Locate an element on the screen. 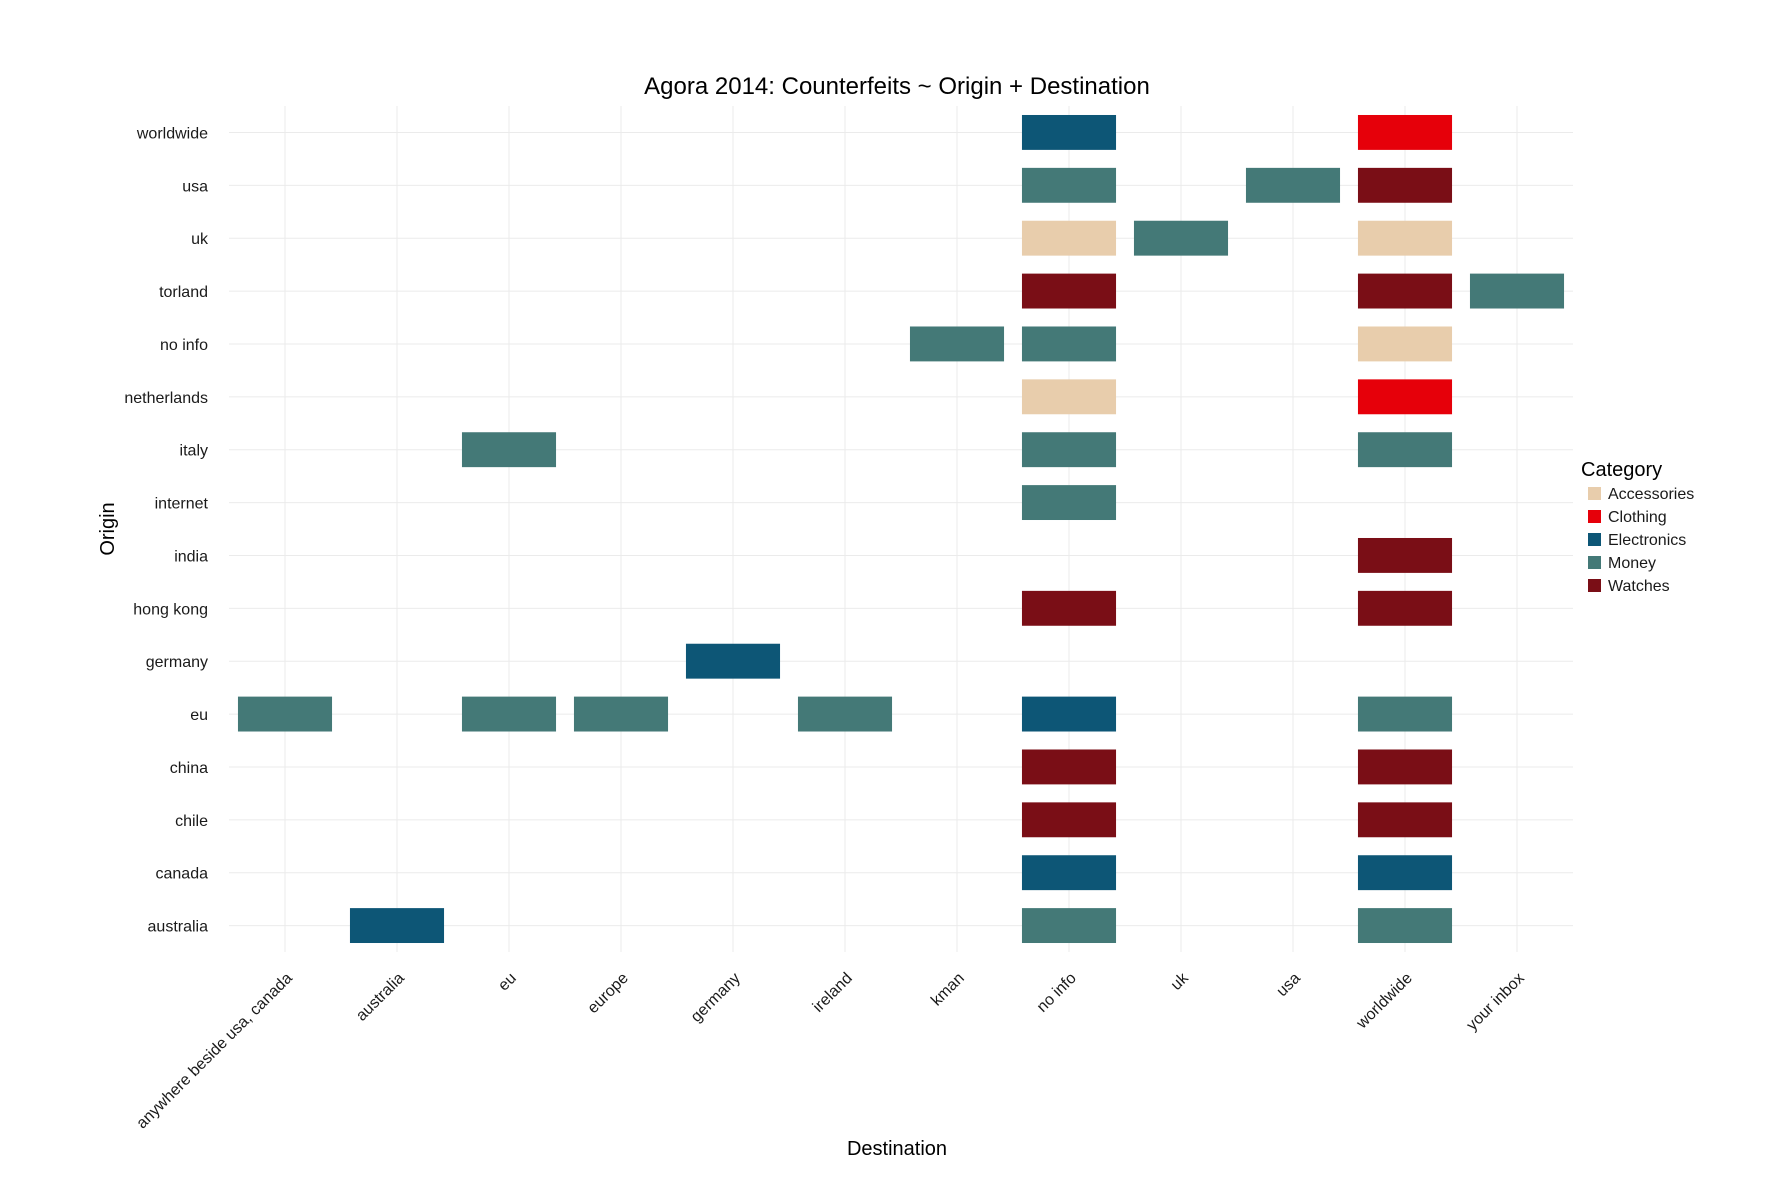 The image size is (1772, 1191). cell-australia-to-australia is located at coordinates (397, 926).